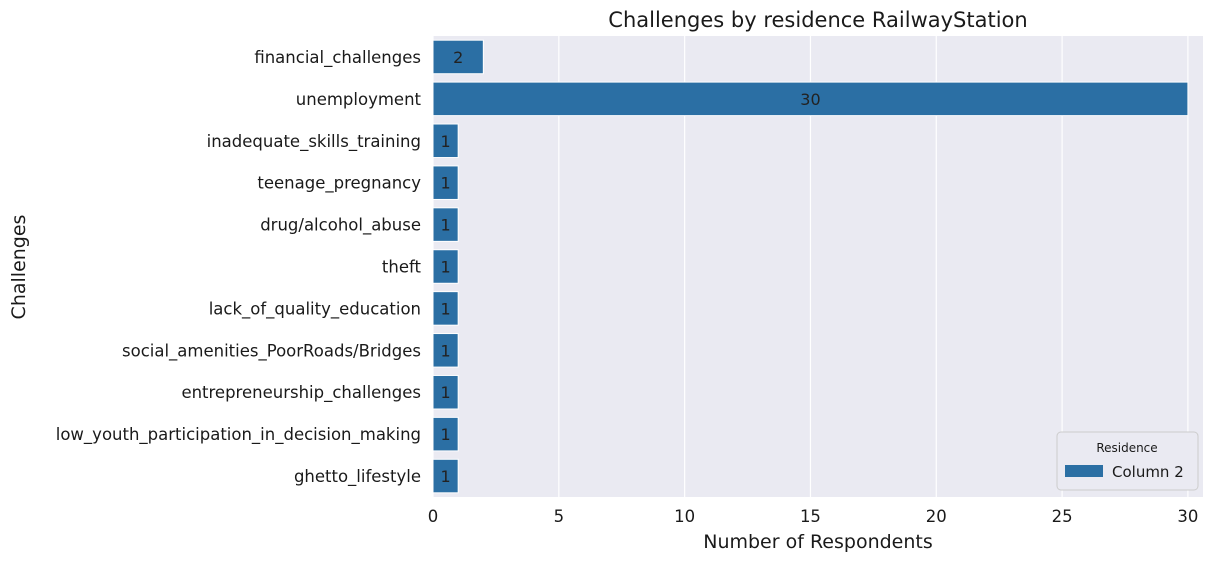 This screenshot has width=1216, height=561. I want to click on y-axis-label: Challenges, so click(19, 267).